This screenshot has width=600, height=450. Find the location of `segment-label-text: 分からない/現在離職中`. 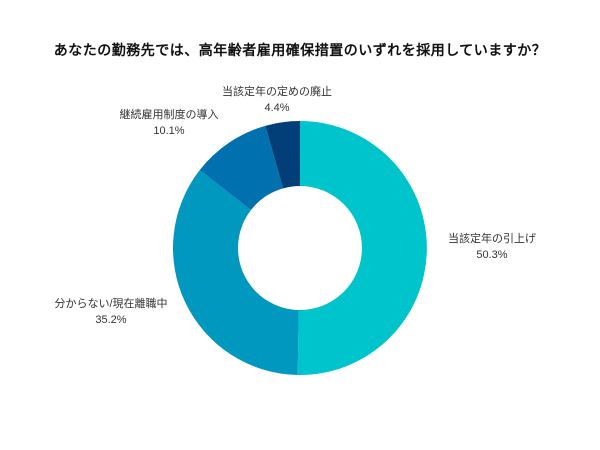

segment-label-text: 分からない/現在離職中 is located at coordinates (111, 304).